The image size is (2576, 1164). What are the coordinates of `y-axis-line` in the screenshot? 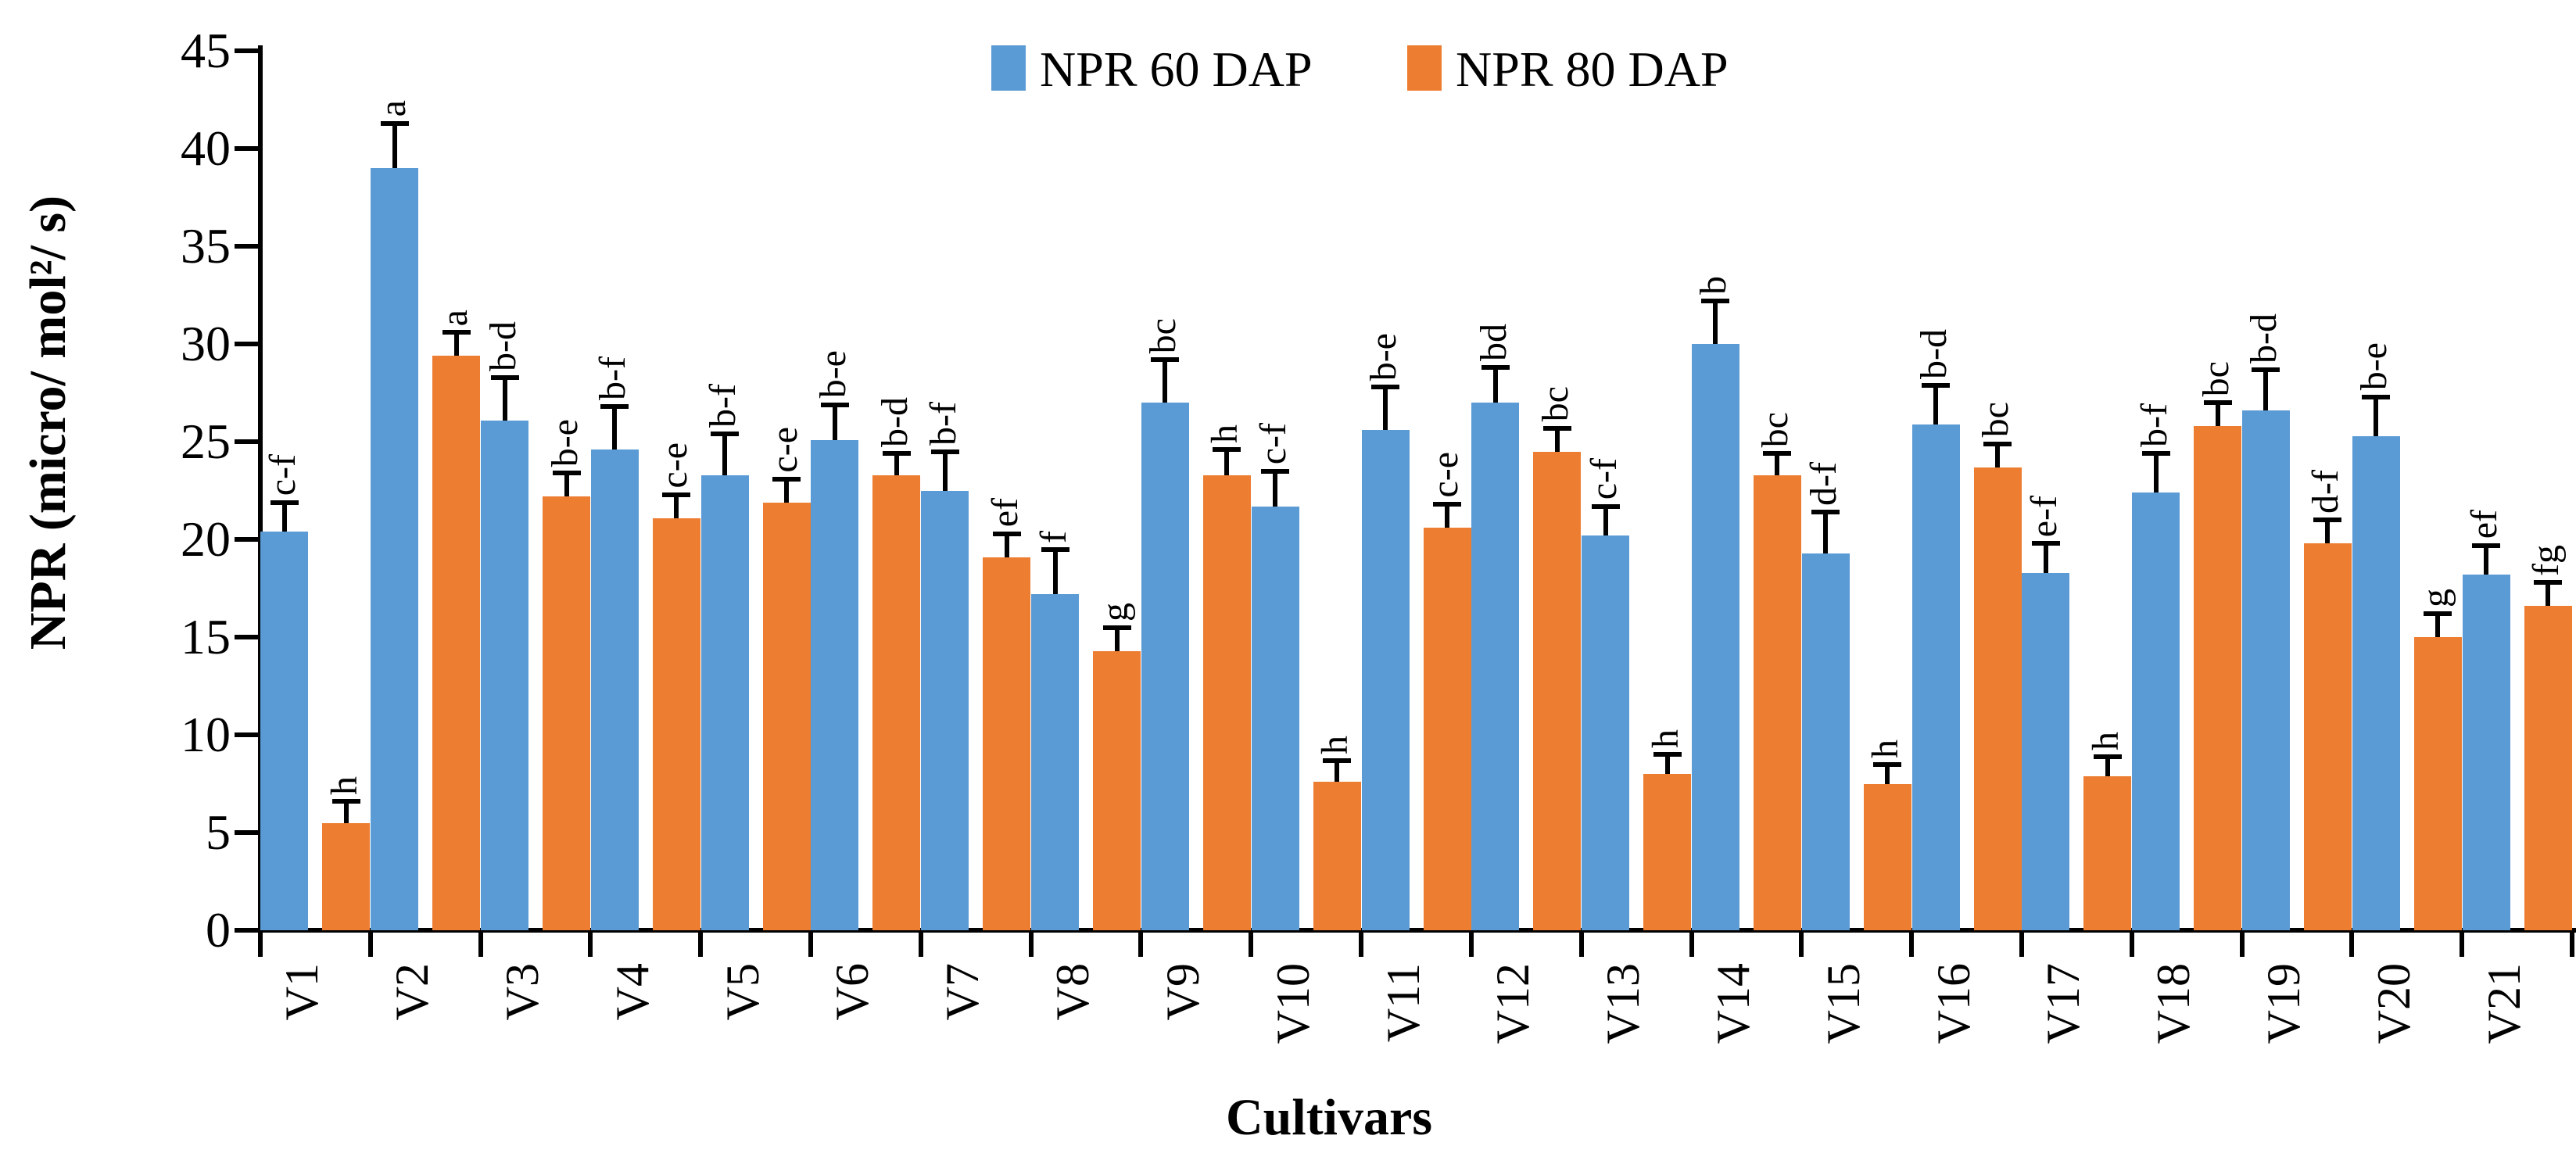 It's located at (260, 501).